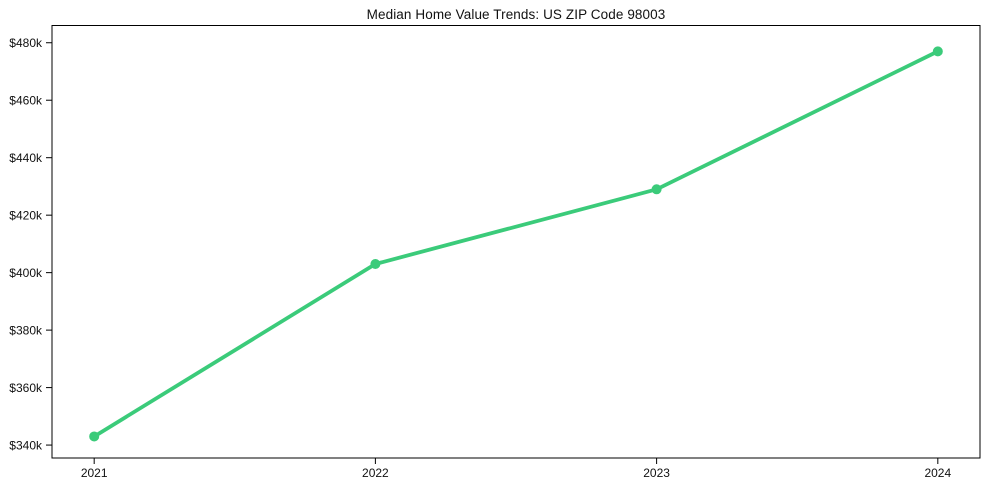 The image size is (990, 490). Describe the element at coordinates (656, 189) in the screenshot. I see `data-point-2023` at that location.